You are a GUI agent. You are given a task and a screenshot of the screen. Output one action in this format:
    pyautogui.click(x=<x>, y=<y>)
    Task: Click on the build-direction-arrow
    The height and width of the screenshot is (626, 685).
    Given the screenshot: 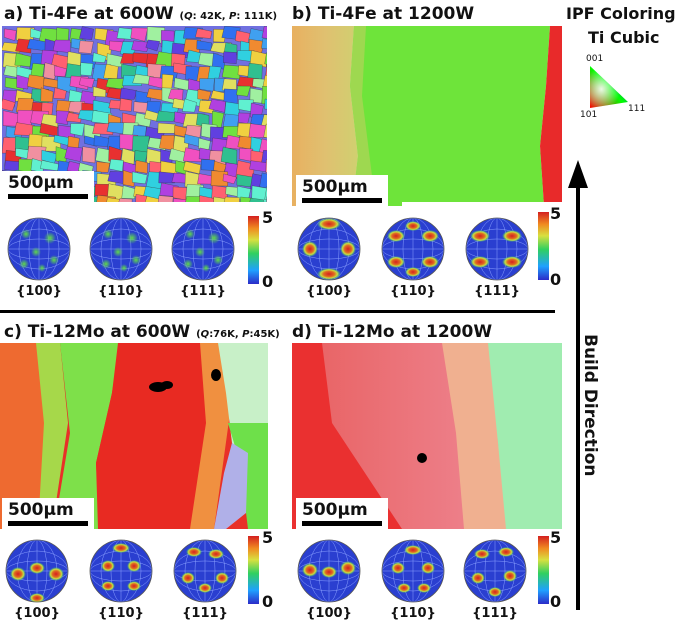 What is the action you would take?
    pyautogui.click(x=578, y=385)
    